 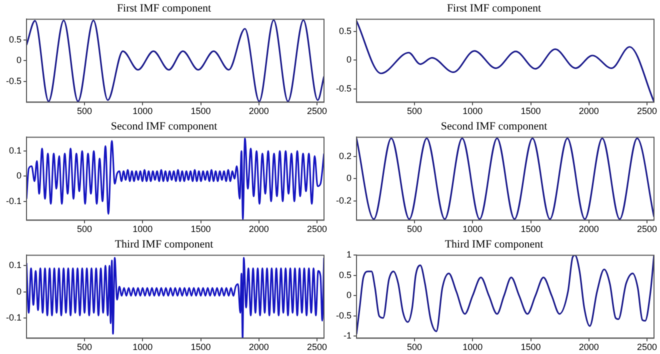 What do you see at coordinates (347, 335) in the screenshot?
I see `y-tick-label: -1` at bounding box center [347, 335].